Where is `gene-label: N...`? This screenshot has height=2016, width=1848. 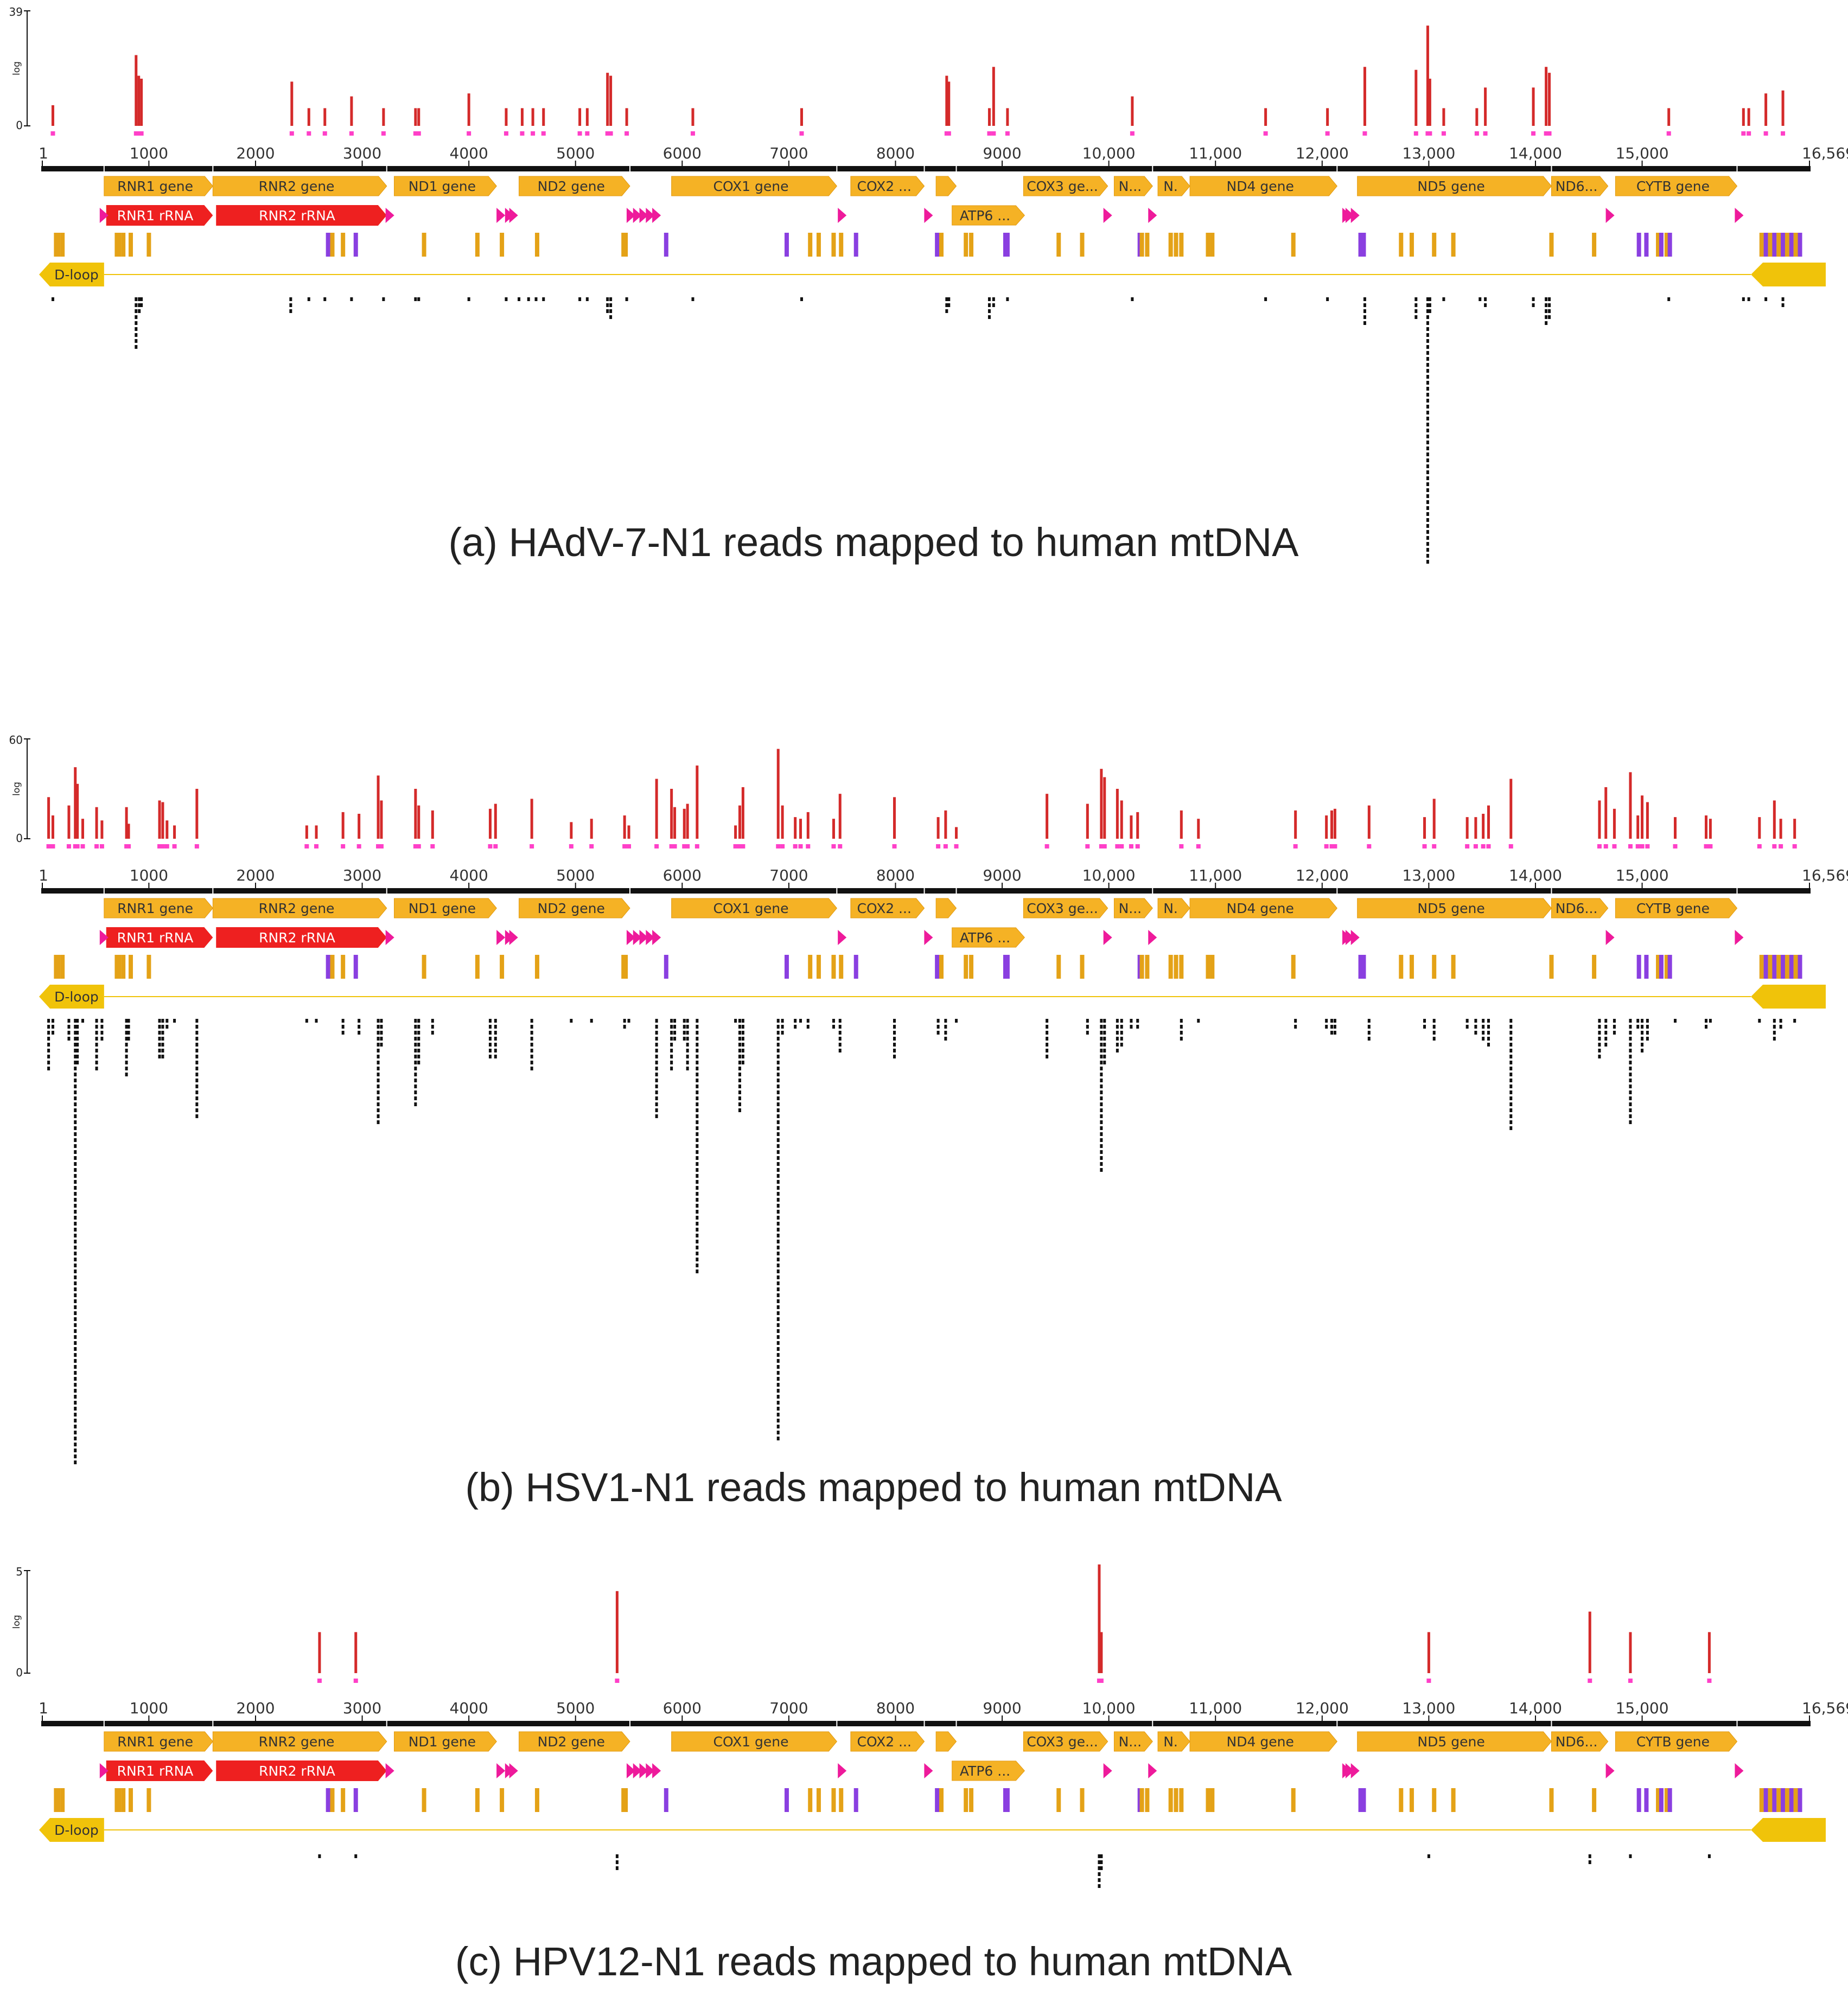
gene-label: N... is located at coordinates (1130, 908).